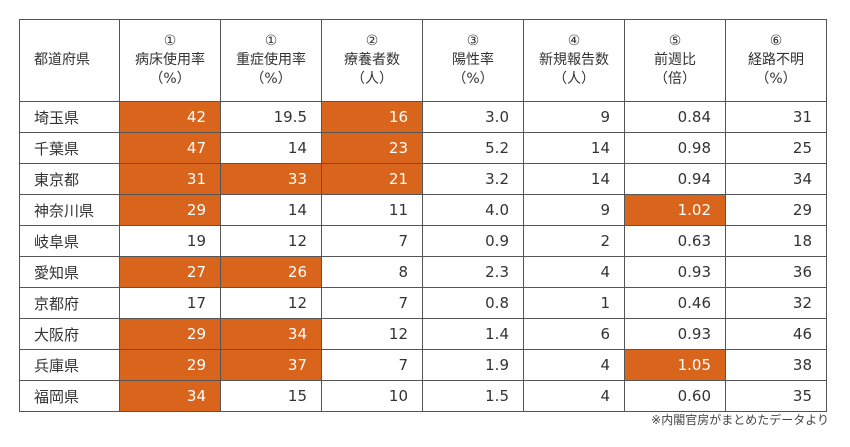 The width and height of the screenshot is (850, 447). What do you see at coordinates (170, 148) in the screenshot?
I see `table-cell: 47` at bounding box center [170, 148].